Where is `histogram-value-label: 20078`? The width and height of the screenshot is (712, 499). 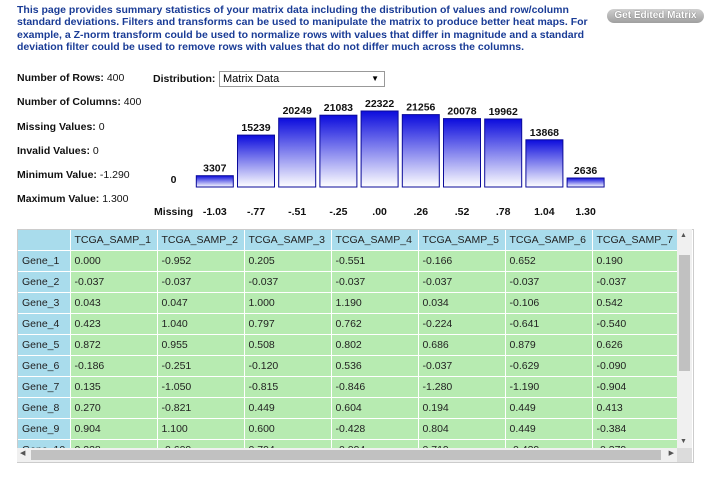
histogram-value-label: 20078 is located at coordinates (461, 112).